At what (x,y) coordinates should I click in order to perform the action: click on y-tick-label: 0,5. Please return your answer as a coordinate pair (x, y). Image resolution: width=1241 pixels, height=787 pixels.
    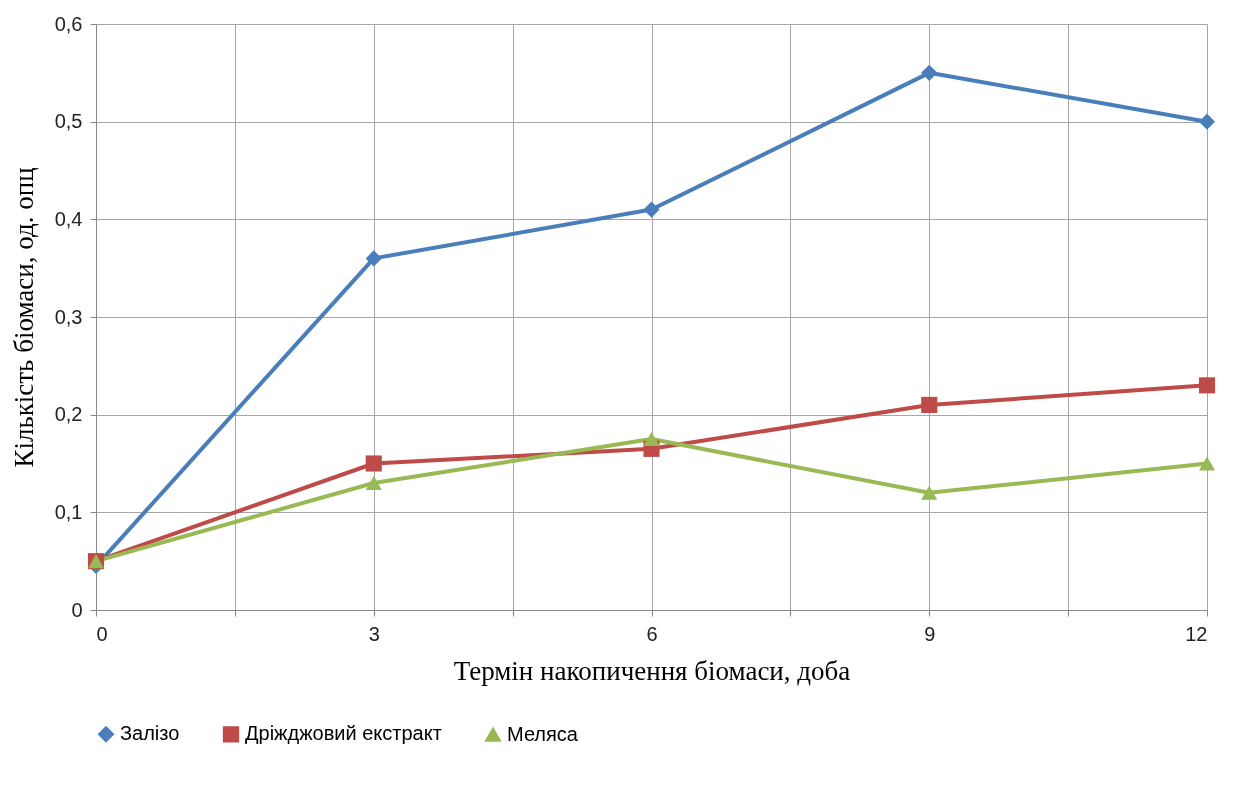
    Looking at the image, I should click on (68, 121).